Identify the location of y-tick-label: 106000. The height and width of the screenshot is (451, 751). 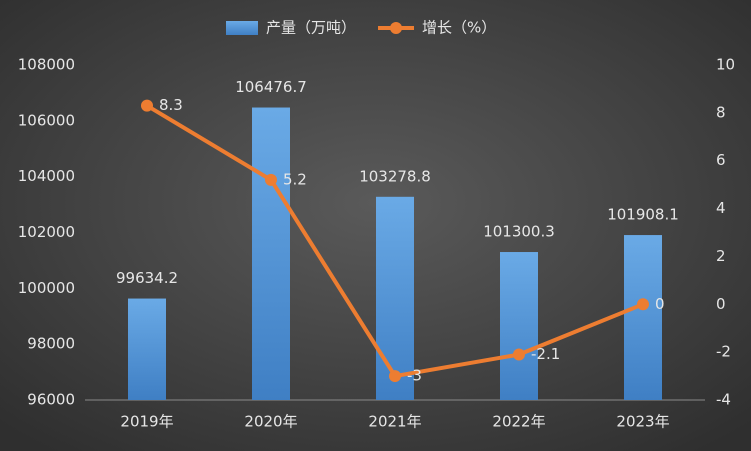
(46, 120).